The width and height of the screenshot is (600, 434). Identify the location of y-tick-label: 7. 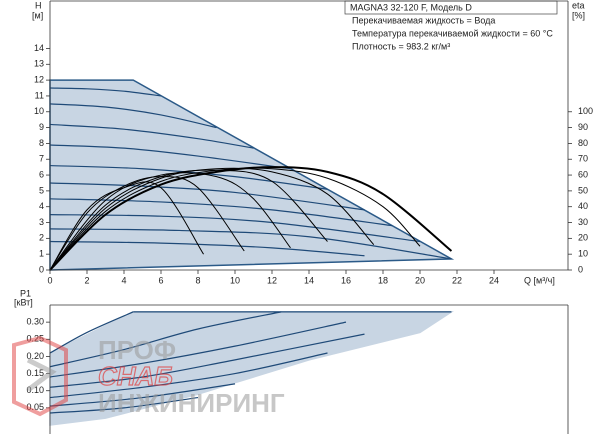
(41, 159).